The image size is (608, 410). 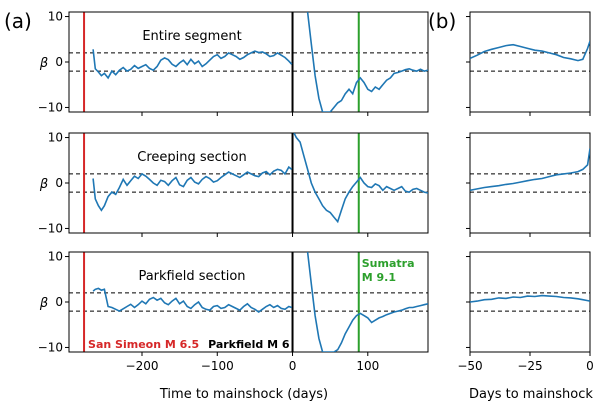 What do you see at coordinates (18, 21) in the screenshot?
I see `panel-label-a: (a)` at bounding box center [18, 21].